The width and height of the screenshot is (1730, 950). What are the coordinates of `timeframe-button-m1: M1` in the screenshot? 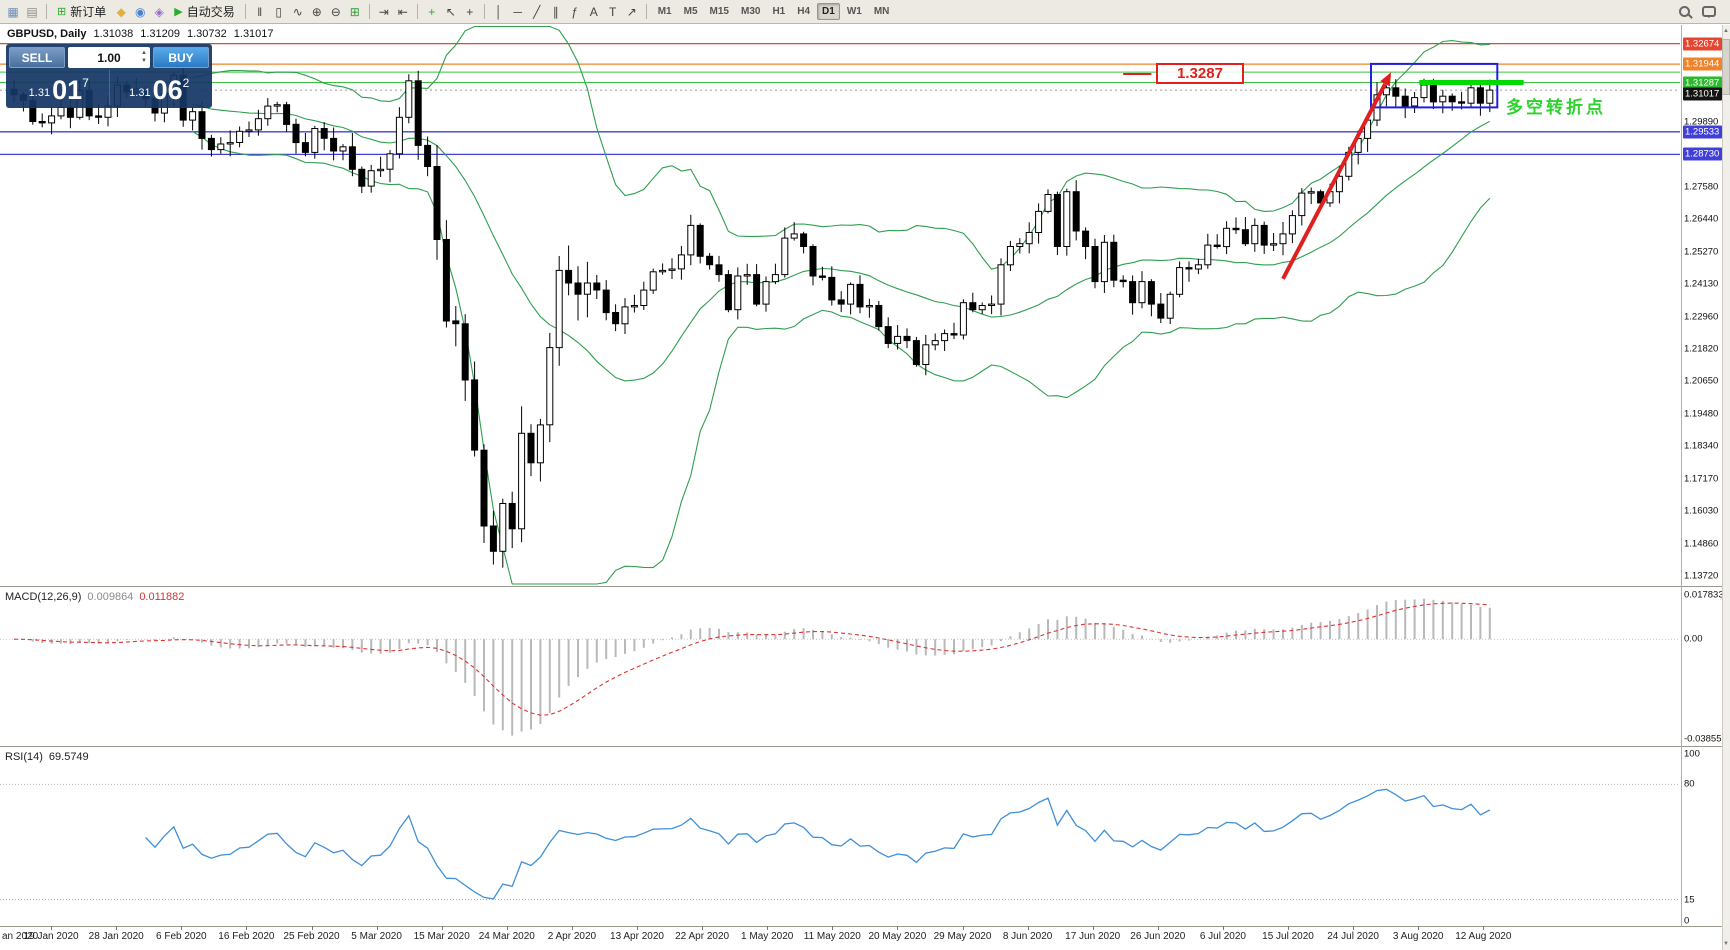 It's located at (664, 11).